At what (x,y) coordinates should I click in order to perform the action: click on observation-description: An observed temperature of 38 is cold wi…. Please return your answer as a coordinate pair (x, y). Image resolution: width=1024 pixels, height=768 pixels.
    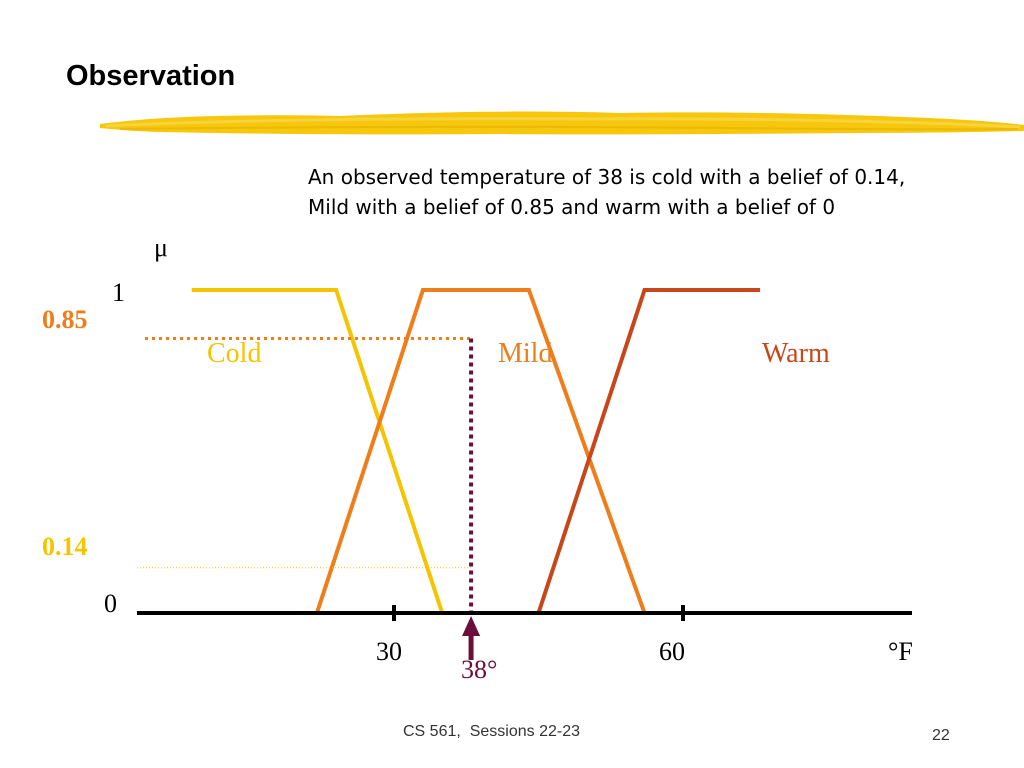
    Looking at the image, I should click on (658, 192).